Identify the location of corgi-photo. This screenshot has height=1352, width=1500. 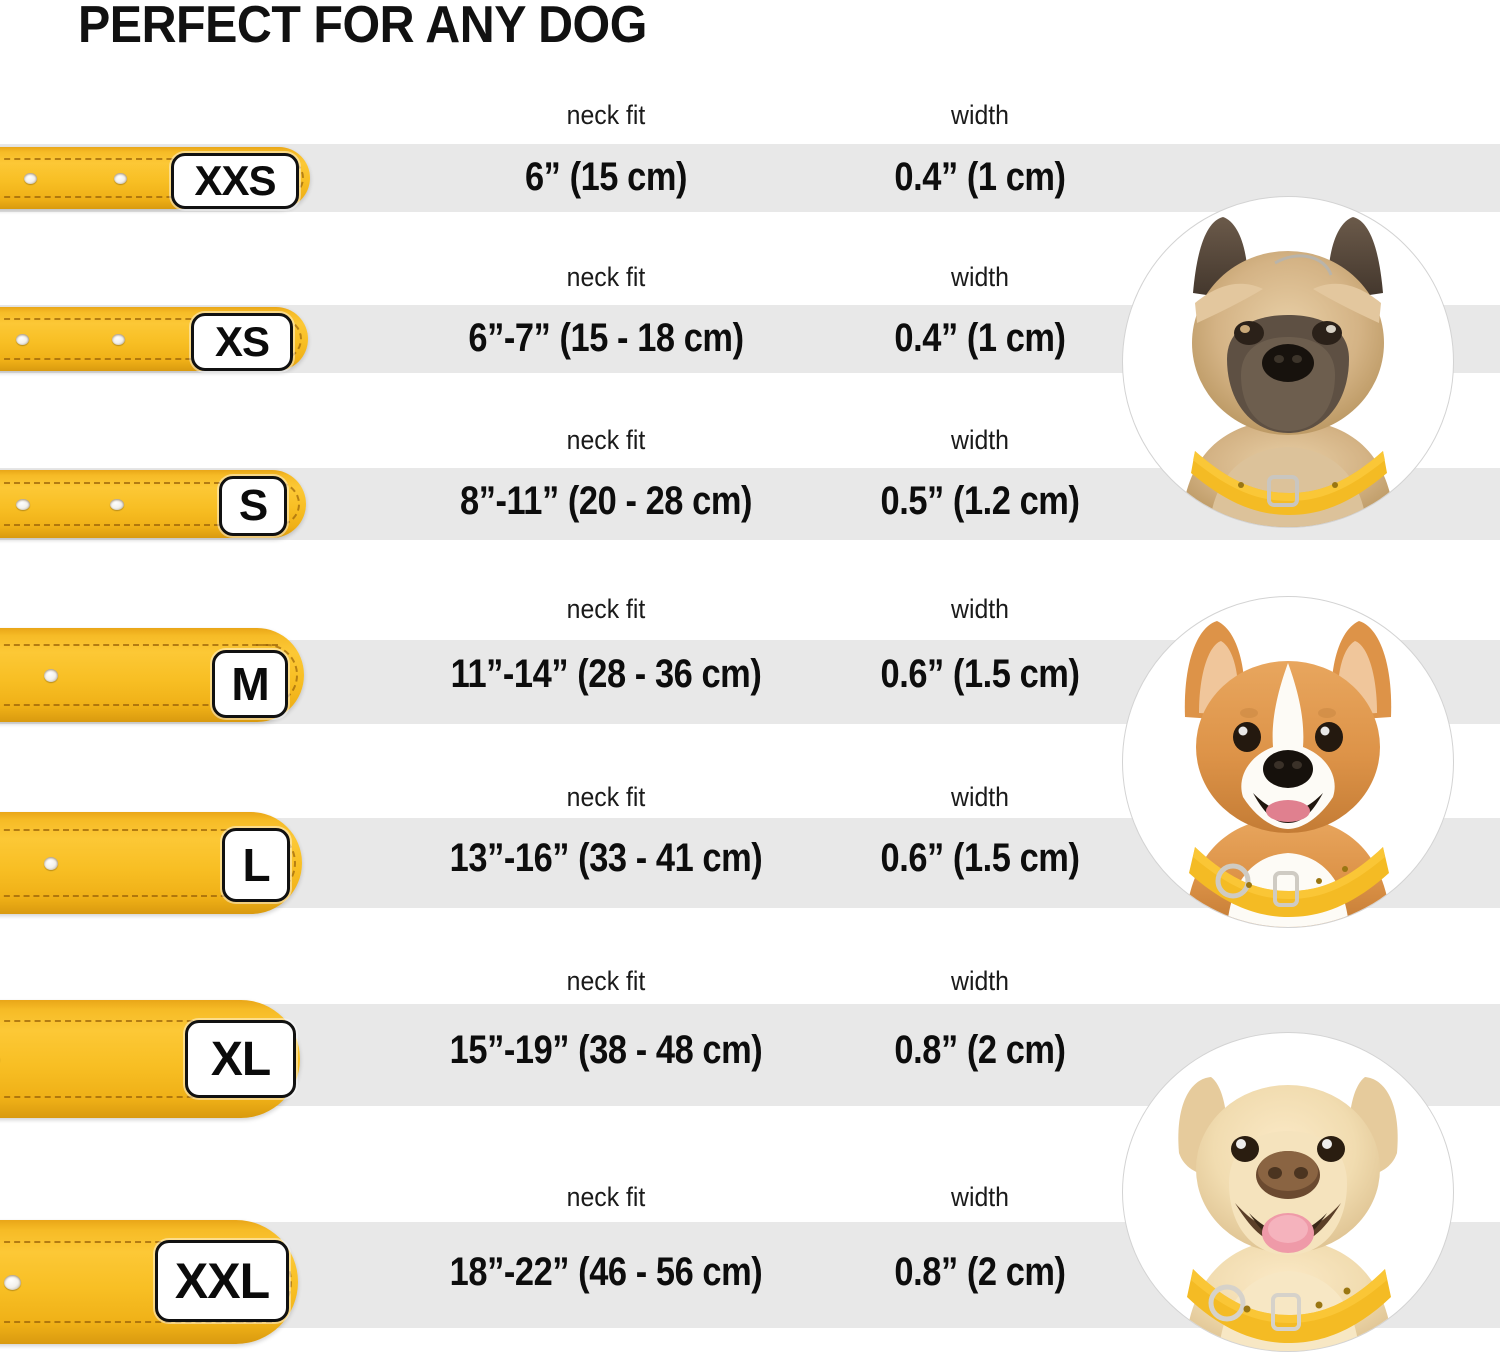
(1288, 762).